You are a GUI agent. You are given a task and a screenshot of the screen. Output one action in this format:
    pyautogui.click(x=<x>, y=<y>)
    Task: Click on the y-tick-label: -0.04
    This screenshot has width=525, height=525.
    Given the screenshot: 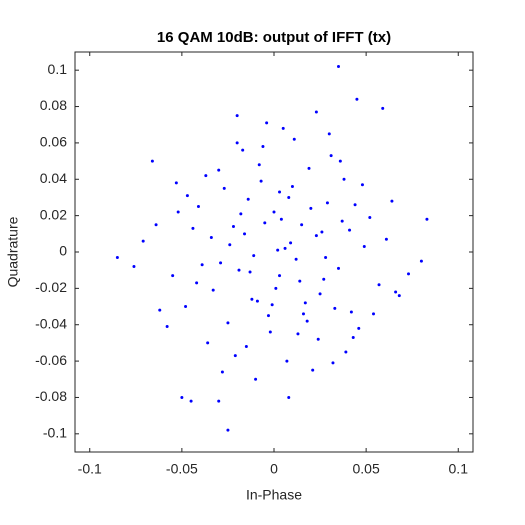 What is the action you would take?
    pyautogui.click(x=51, y=323)
    